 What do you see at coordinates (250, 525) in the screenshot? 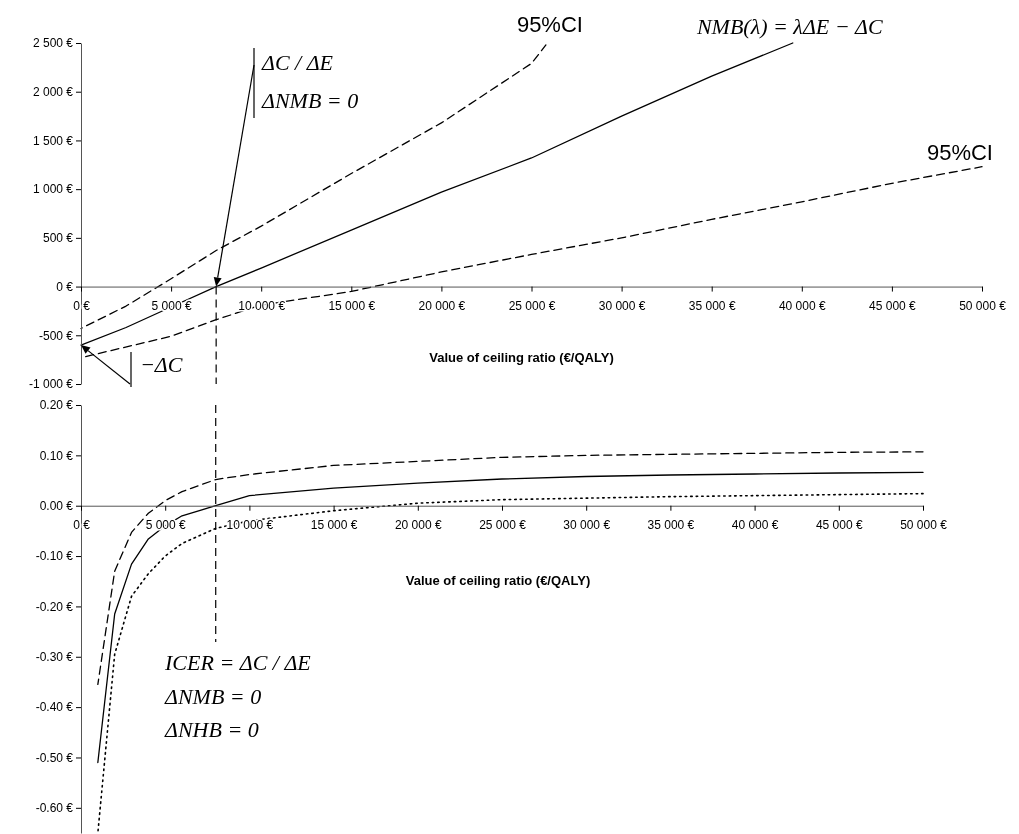
I see `x-tick-label: 10 000 €` at bounding box center [250, 525].